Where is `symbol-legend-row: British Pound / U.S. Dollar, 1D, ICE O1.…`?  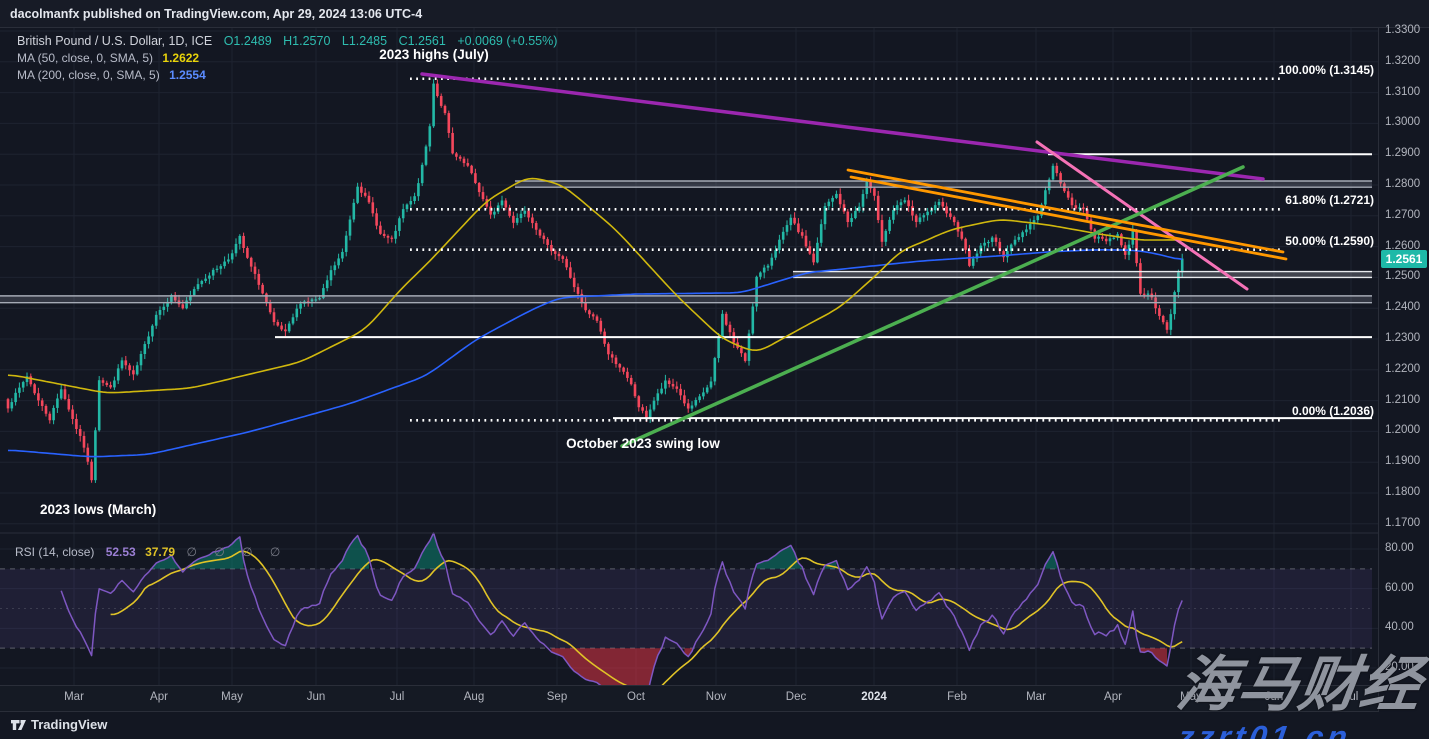
symbol-legend-row: British Pound / U.S. Dollar, 1D, ICE O1.… is located at coordinates (287, 41).